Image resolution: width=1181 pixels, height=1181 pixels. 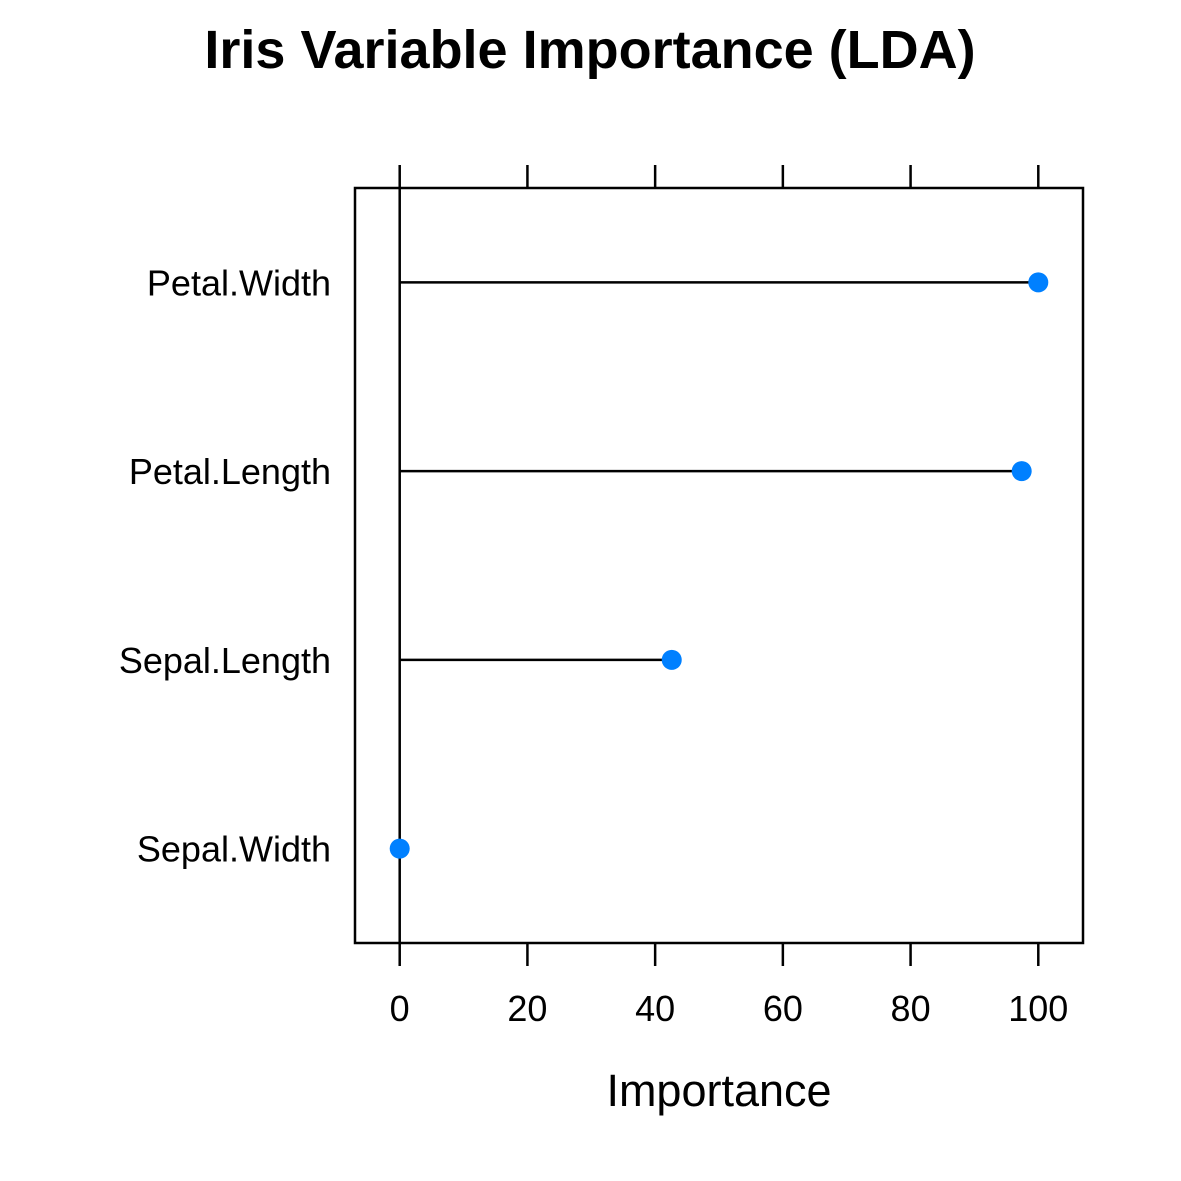 What do you see at coordinates (527, 1008) in the screenshot?
I see `x-tick-label: 20` at bounding box center [527, 1008].